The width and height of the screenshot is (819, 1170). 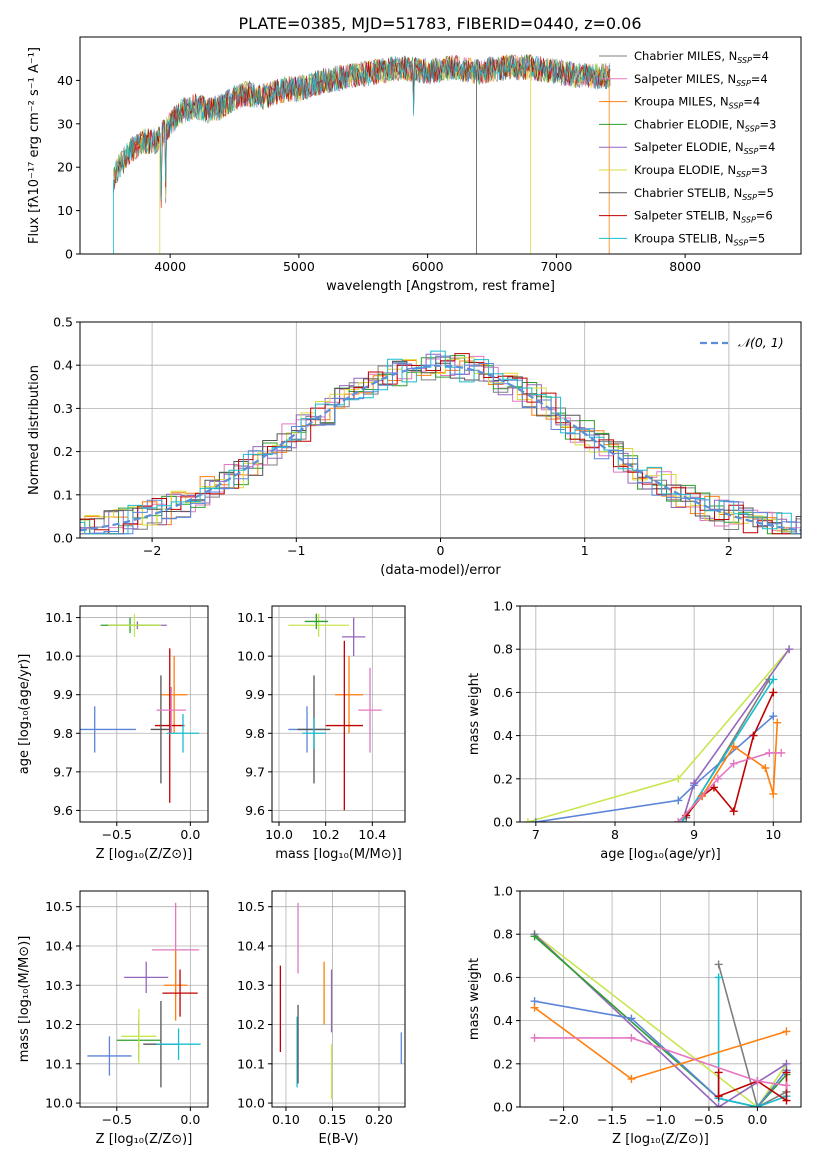 I want to click on age_vs_mass-ytick-label: 10.1, so click(x=251, y=617).